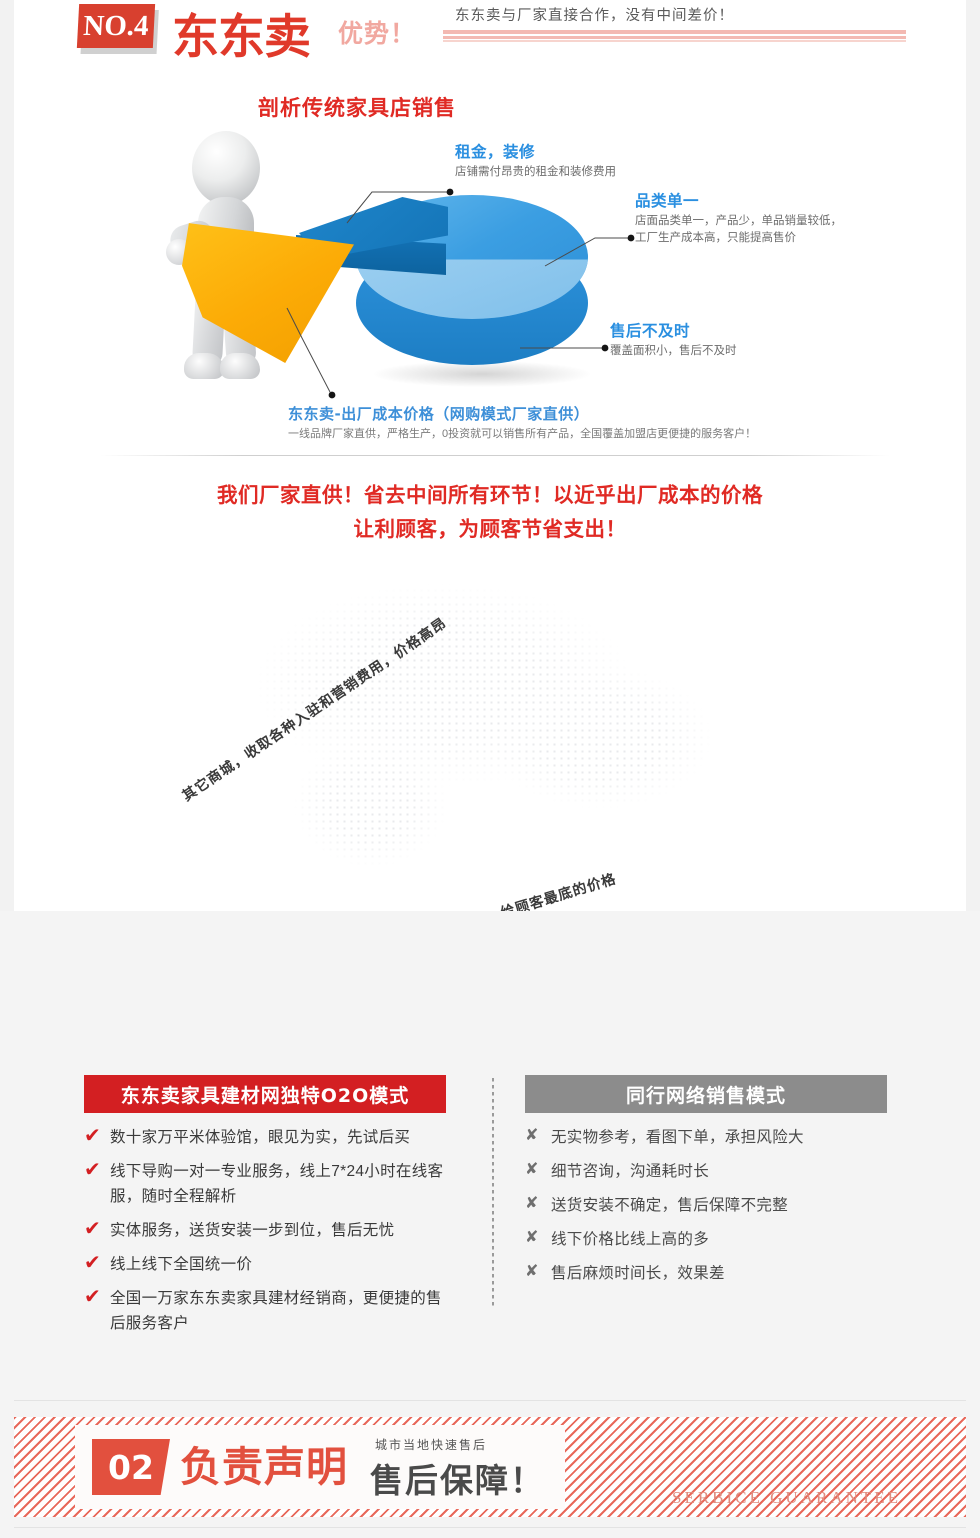 Image resolution: width=980 pixels, height=1538 pixels. I want to click on banner-top-line, so click(490, 1400).